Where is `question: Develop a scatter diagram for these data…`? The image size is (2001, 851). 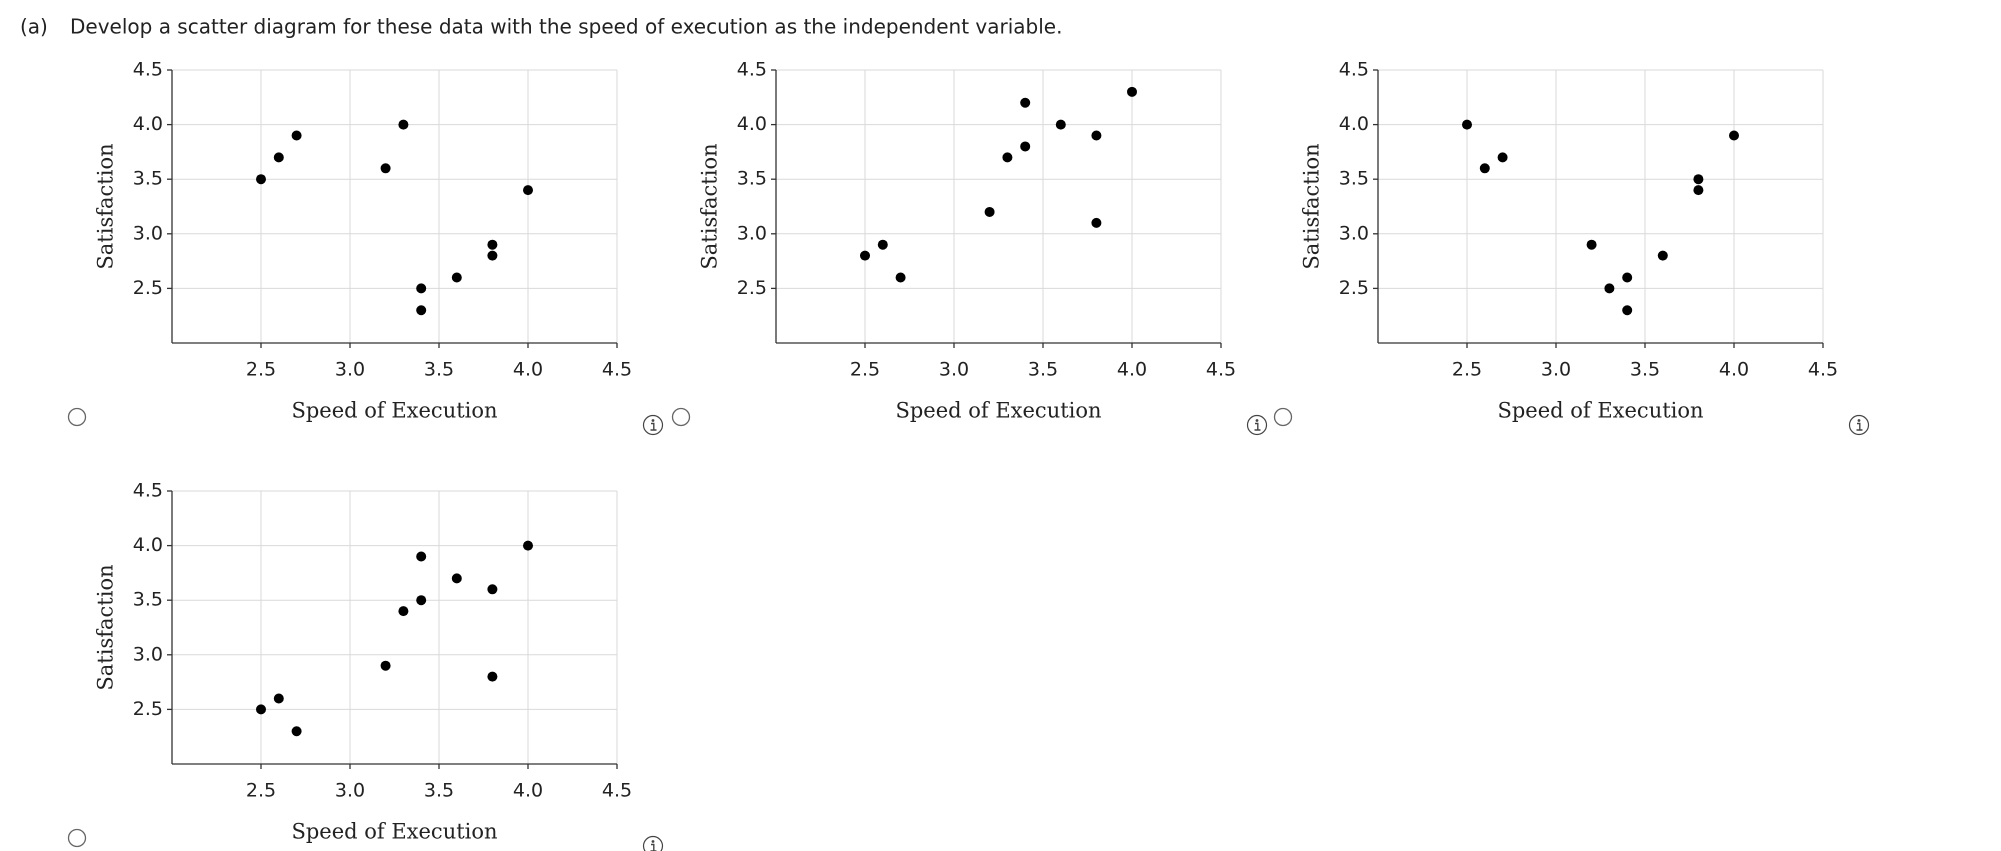
question: Develop a scatter diagram for these data… is located at coordinates (566, 27).